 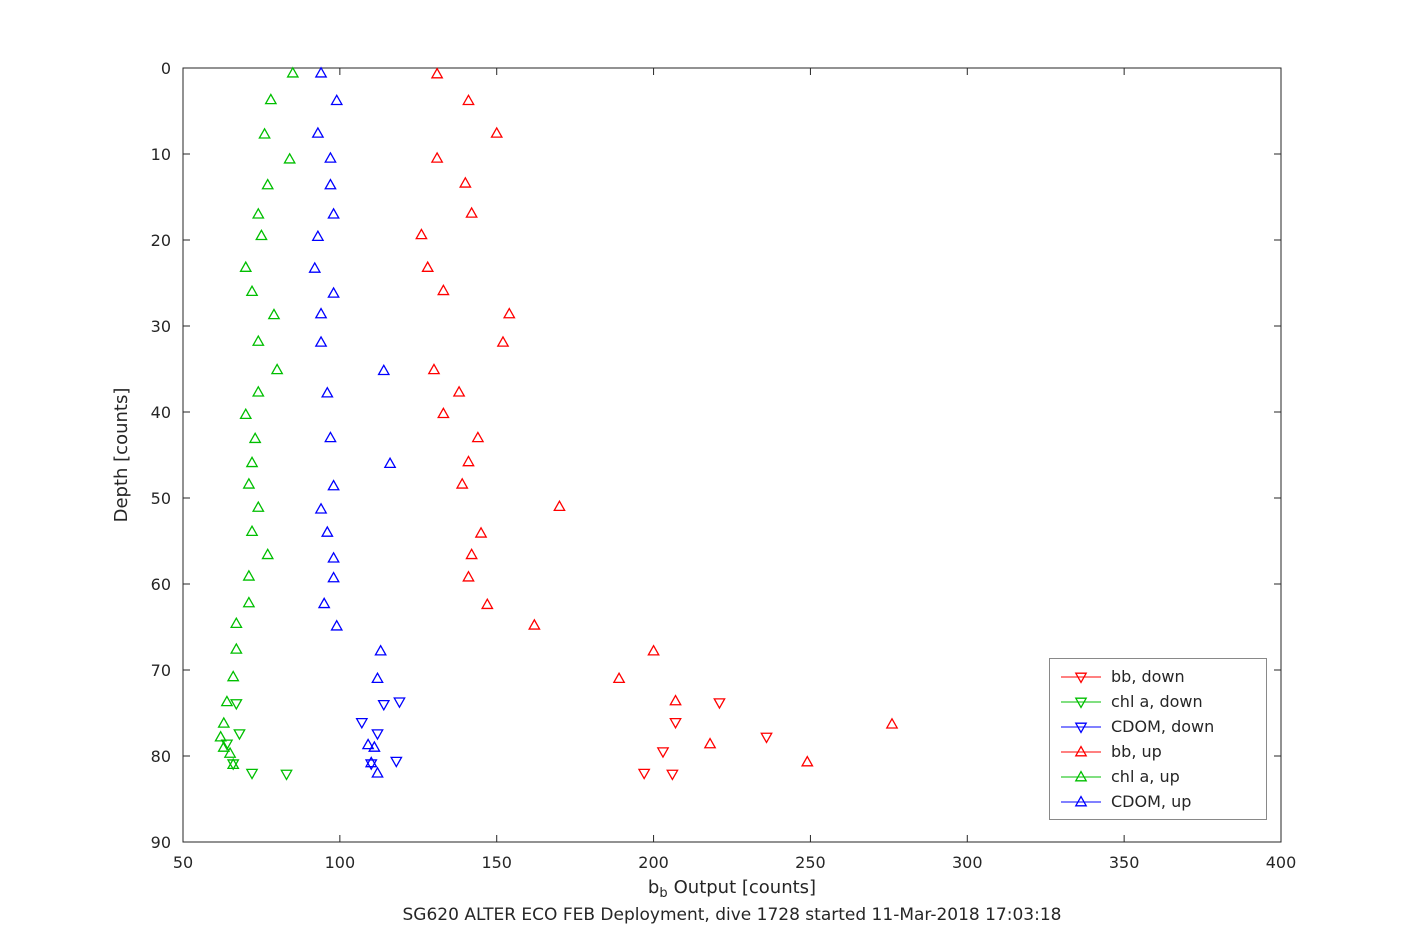 What do you see at coordinates (1148, 676) in the screenshot?
I see `legend-item-label: bb, down` at bounding box center [1148, 676].